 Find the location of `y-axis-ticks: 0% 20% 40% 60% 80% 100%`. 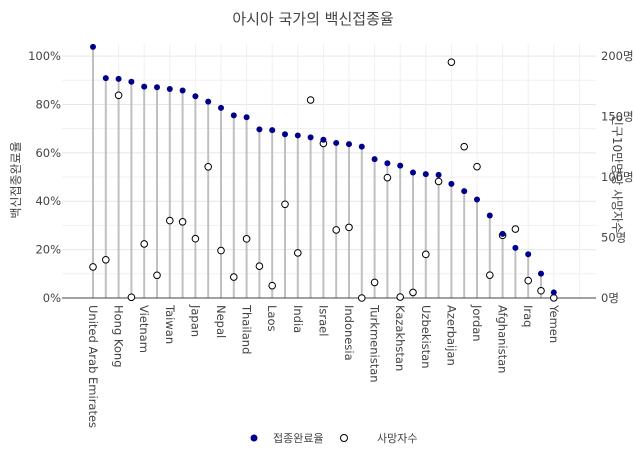

y-axis-ticks: 0% 20% 40% 60% 80% 100% is located at coordinates (44, 177).